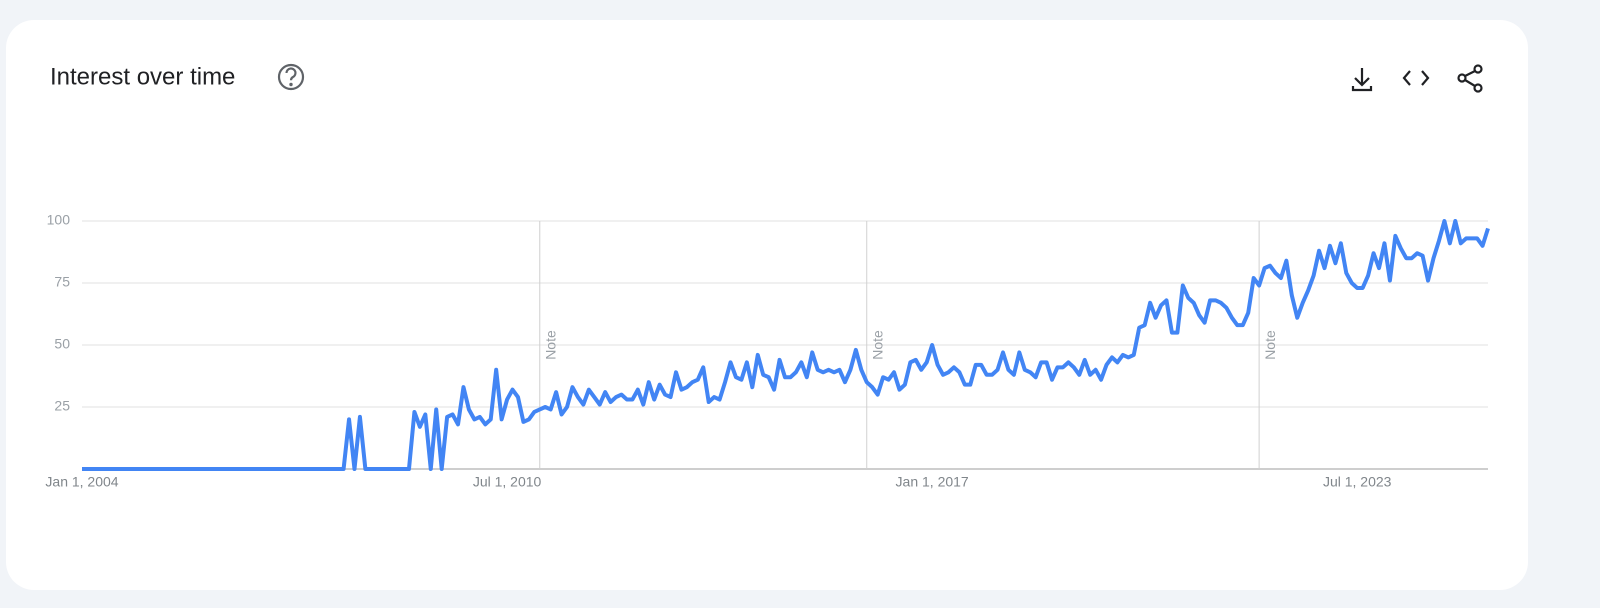  Describe the element at coordinates (1362, 80) in the screenshot. I see `download-icon` at that location.